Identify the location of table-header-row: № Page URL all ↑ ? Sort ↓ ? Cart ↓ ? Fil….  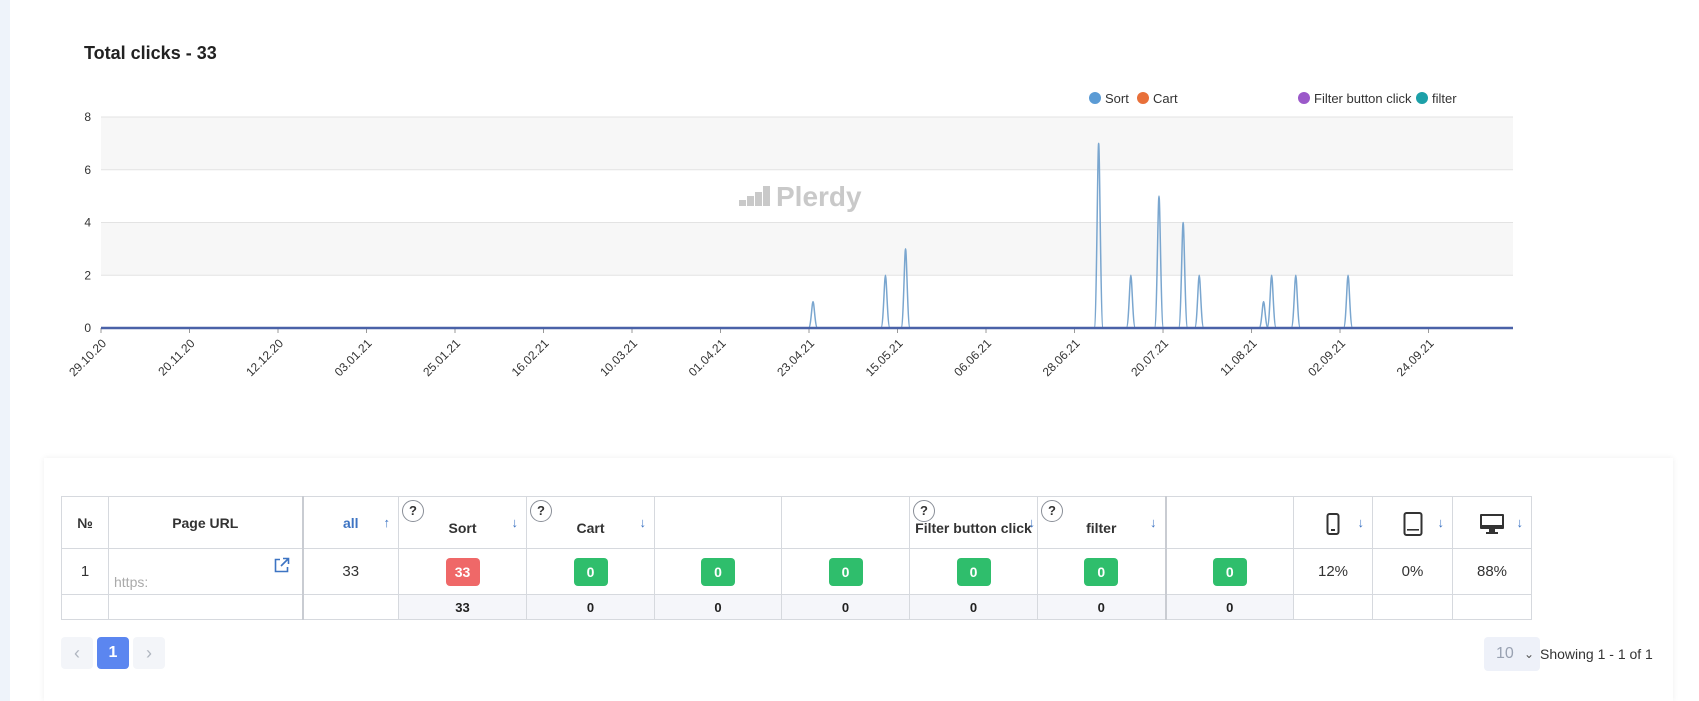
(796, 522).